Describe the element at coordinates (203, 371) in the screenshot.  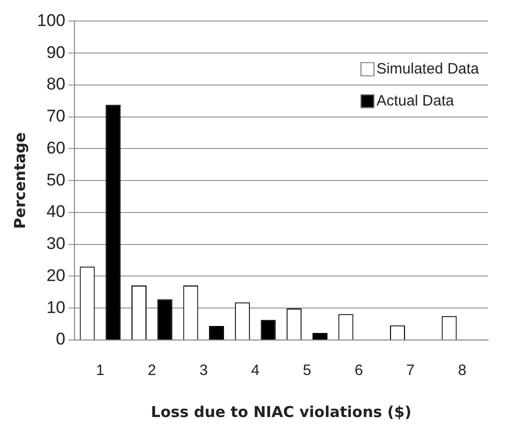
I see `x-tick-label: 3` at that location.